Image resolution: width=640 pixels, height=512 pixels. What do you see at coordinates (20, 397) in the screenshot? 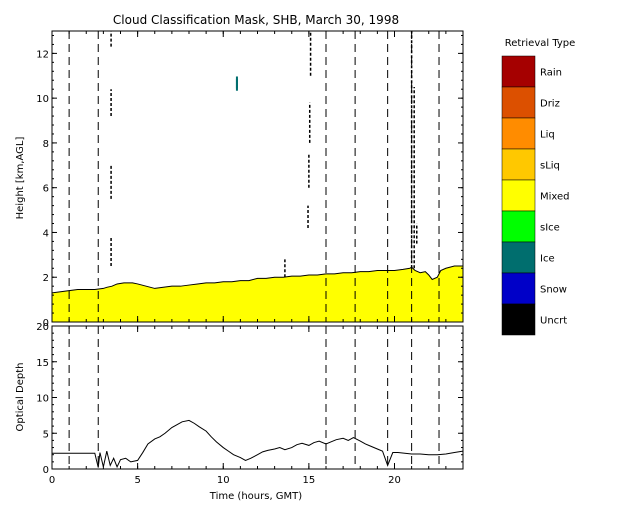
I see `bottom-chart-ylabel: Optical Depth` at bounding box center [20, 397].